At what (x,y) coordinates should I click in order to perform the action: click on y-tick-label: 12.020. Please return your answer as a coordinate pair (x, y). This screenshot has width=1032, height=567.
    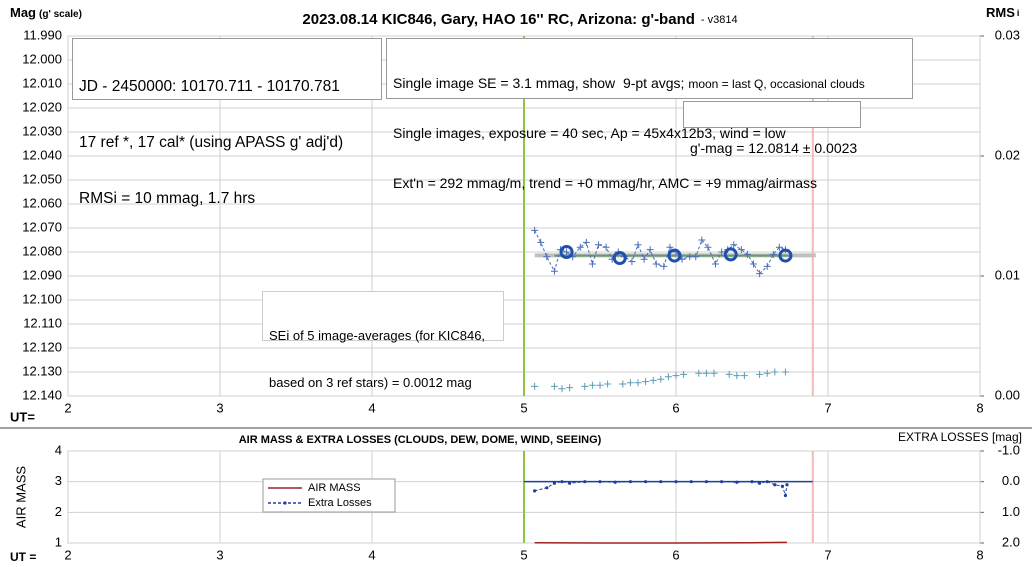
    Looking at the image, I should click on (42, 106).